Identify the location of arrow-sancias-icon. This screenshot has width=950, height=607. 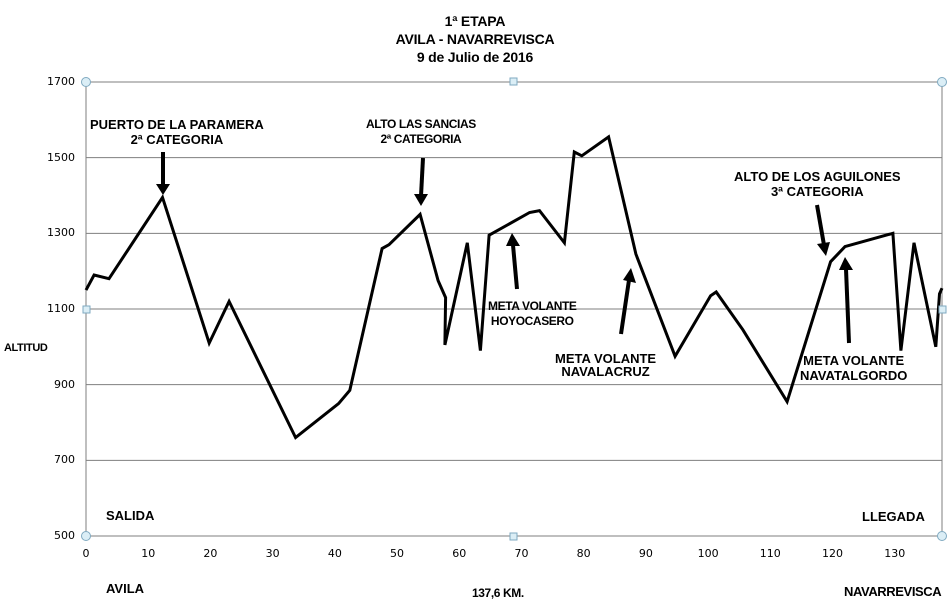
(421, 181).